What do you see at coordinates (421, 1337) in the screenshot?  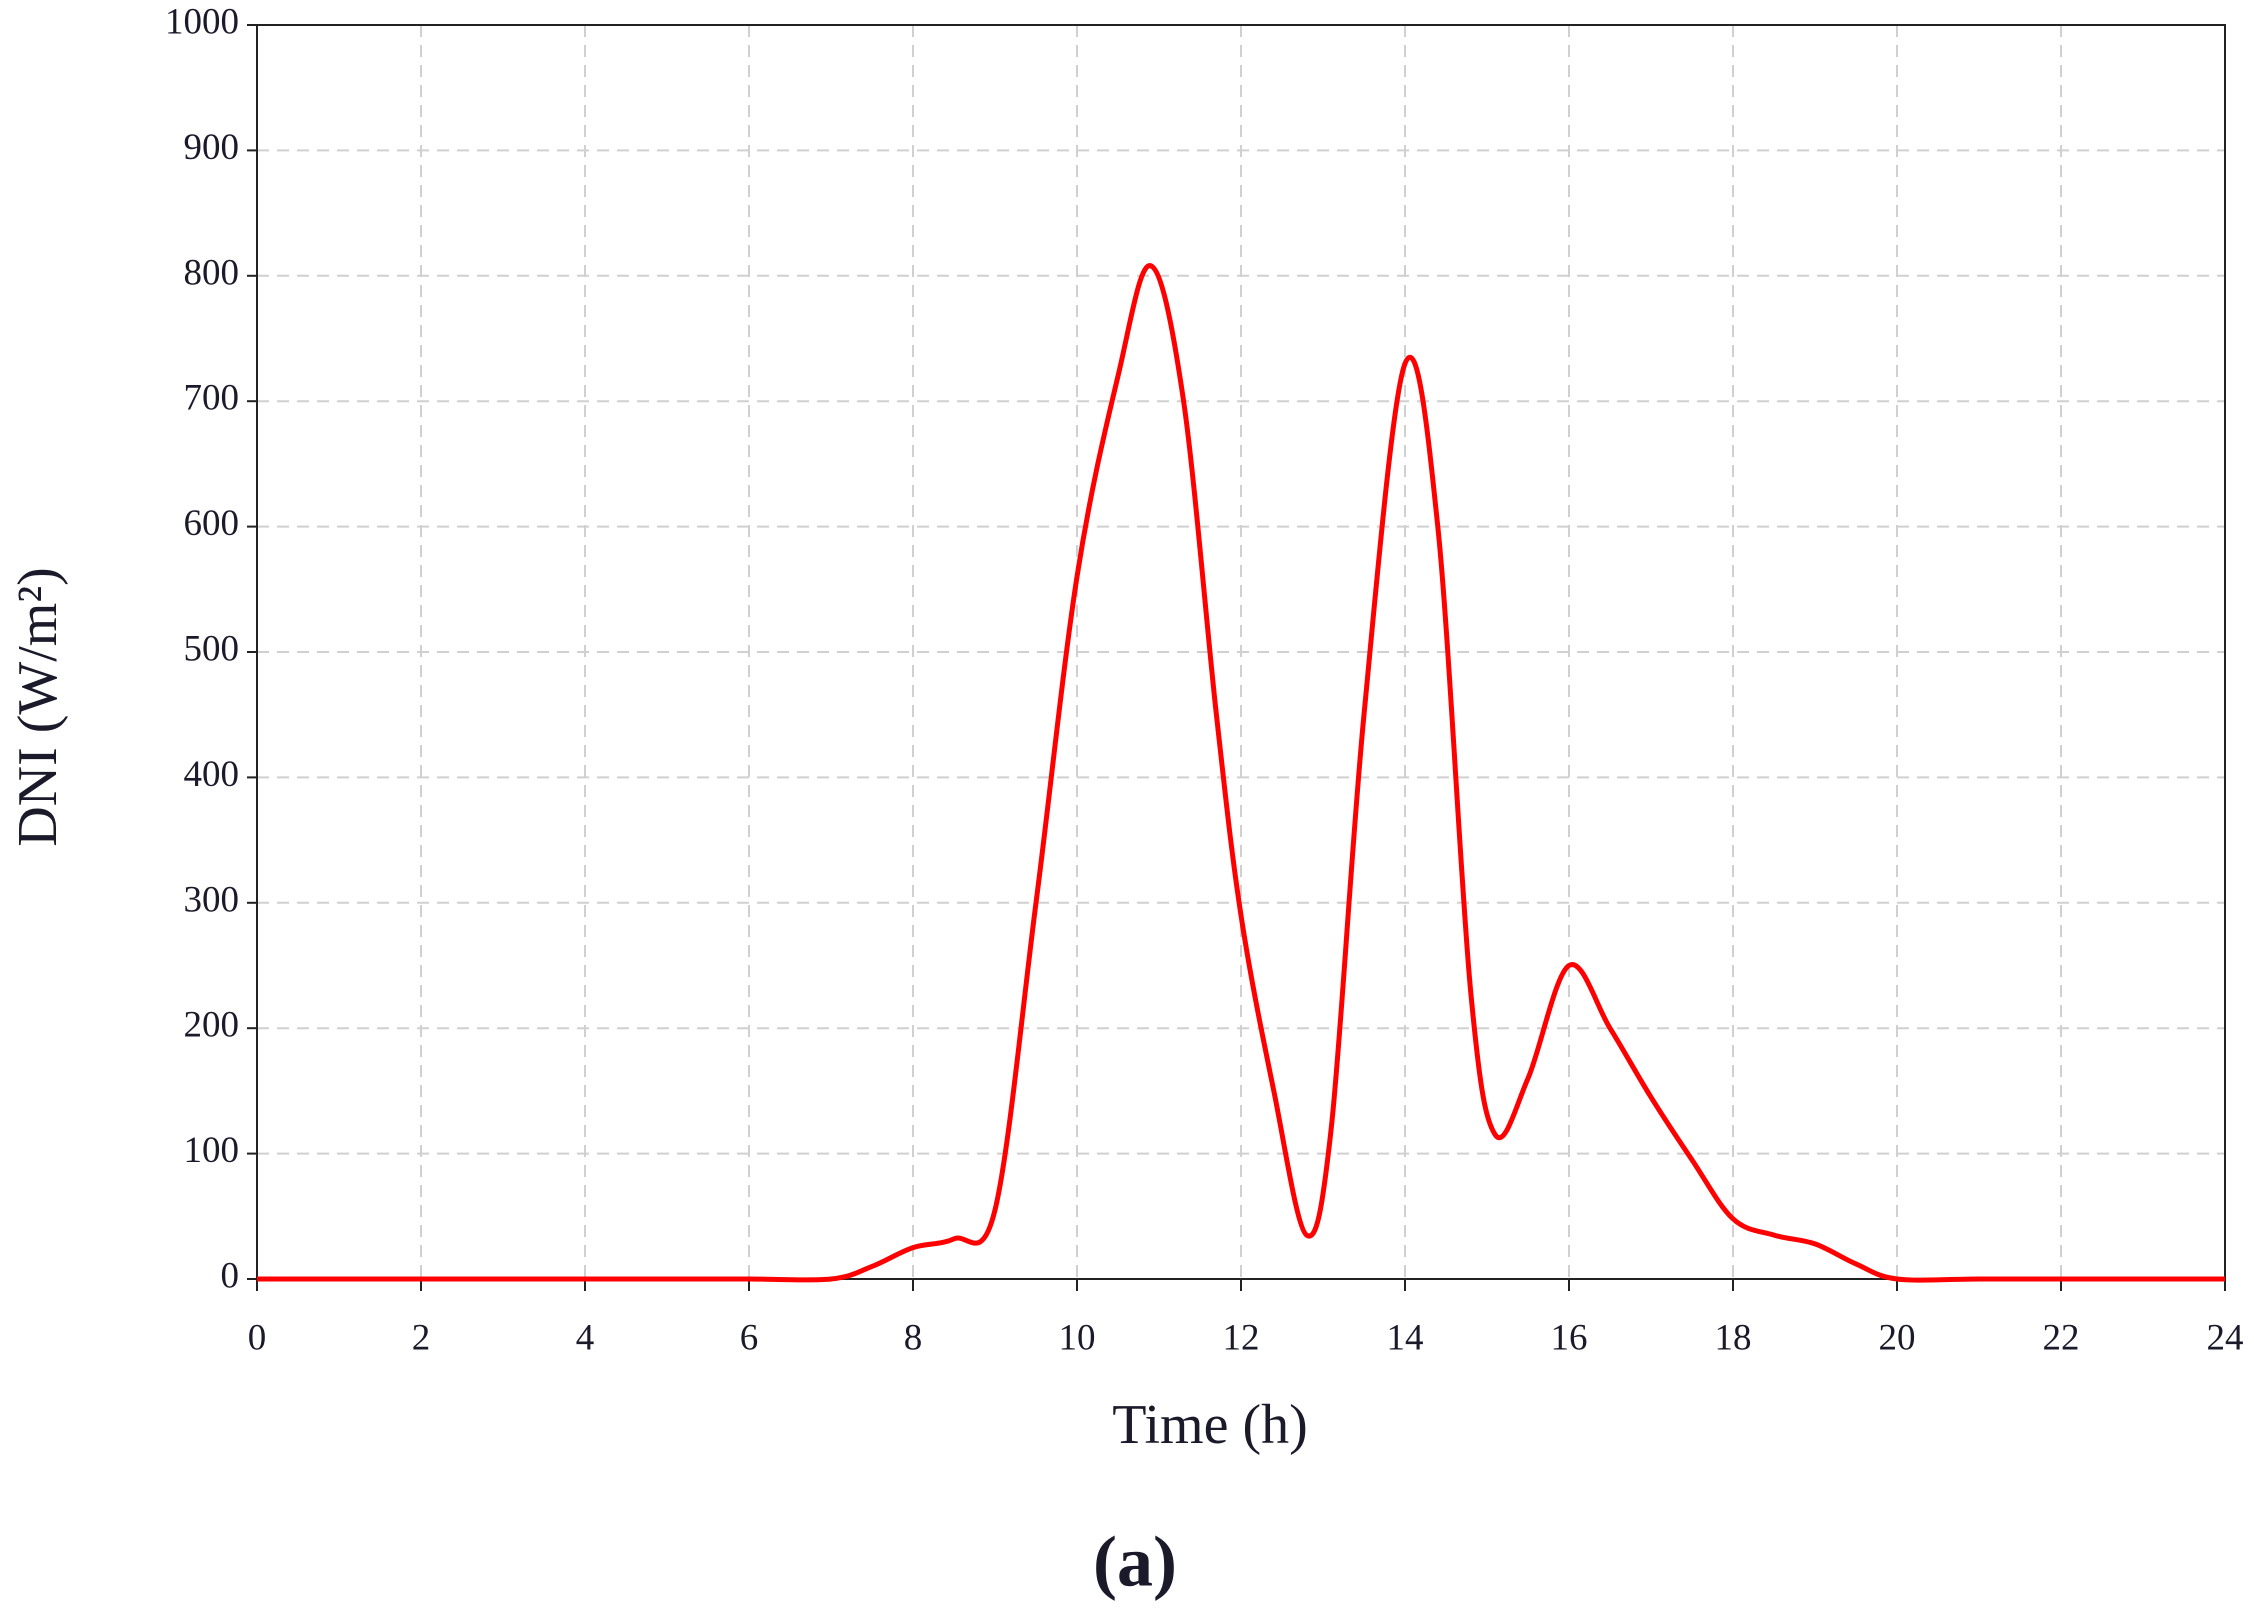 I see `x-tick-label: 2` at bounding box center [421, 1337].